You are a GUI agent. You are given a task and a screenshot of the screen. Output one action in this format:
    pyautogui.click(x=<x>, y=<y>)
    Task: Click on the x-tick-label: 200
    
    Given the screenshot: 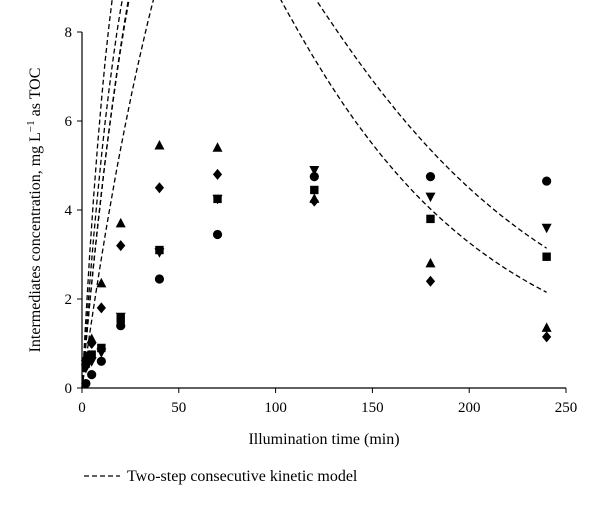 What is the action you would take?
    pyautogui.click(x=469, y=408)
    